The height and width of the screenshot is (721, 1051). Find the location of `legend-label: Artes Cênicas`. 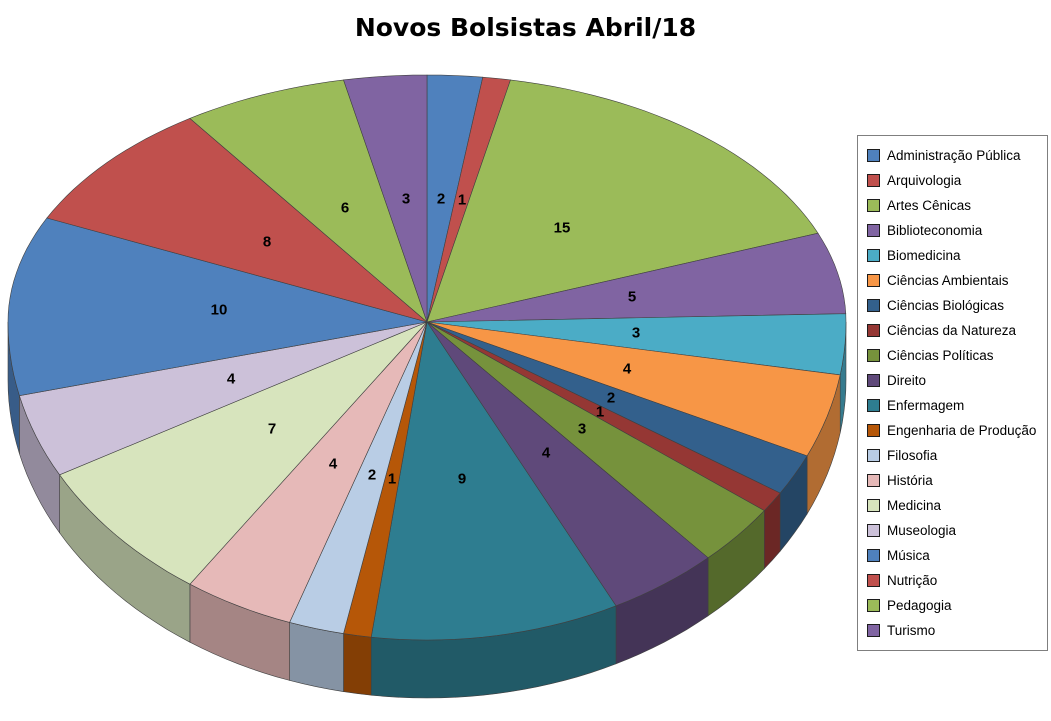

legend-label: Artes Cênicas is located at coordinates (929, 205).